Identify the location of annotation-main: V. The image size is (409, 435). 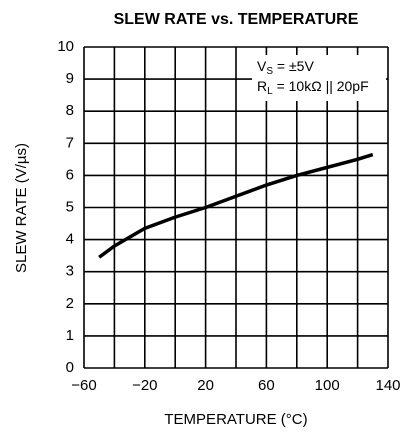
(262, 66).